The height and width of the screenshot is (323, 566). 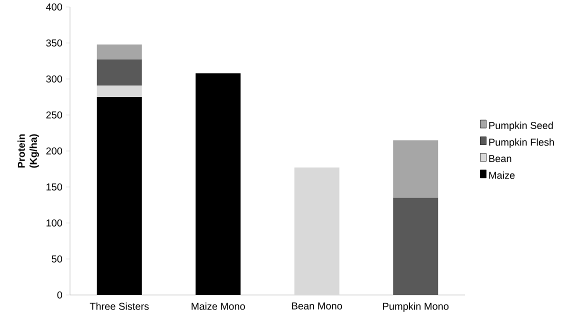 I want to click on y-tick-label: 350, so click(x=54, y=43).